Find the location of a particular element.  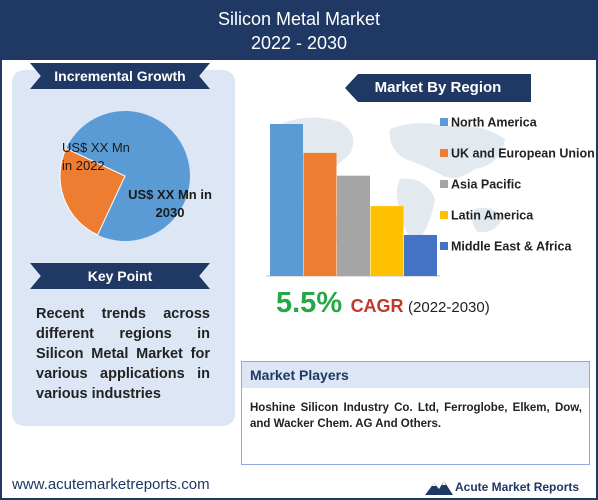

bar-asia-pacific is located at coordinates (353, 225).